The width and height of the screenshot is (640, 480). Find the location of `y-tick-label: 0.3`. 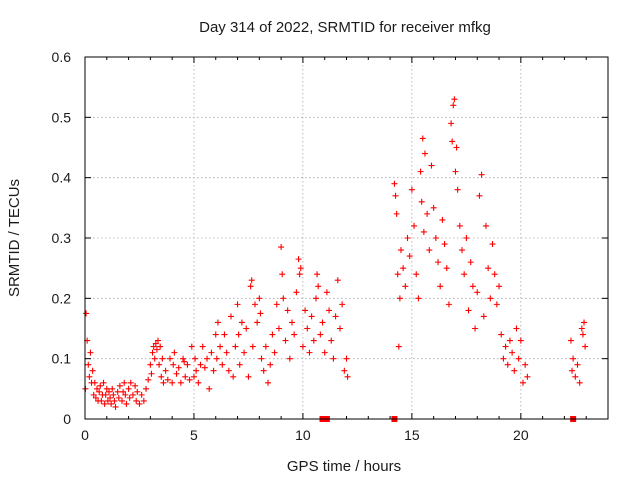

y-tick-label: 0.3 is located at coordinates (62, 238).